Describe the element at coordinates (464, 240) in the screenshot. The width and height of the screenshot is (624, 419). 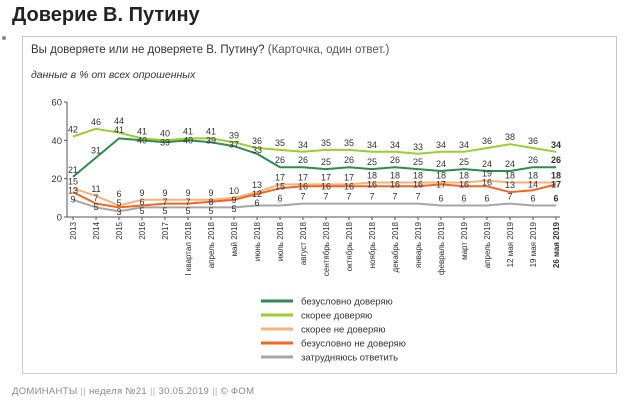
I see `x-tick-label: март 2019` at that location.